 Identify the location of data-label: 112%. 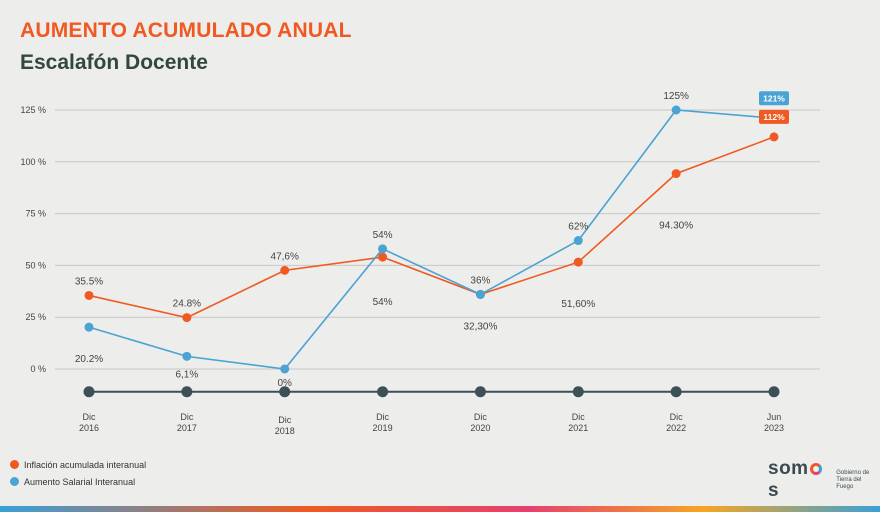
(774, 117).